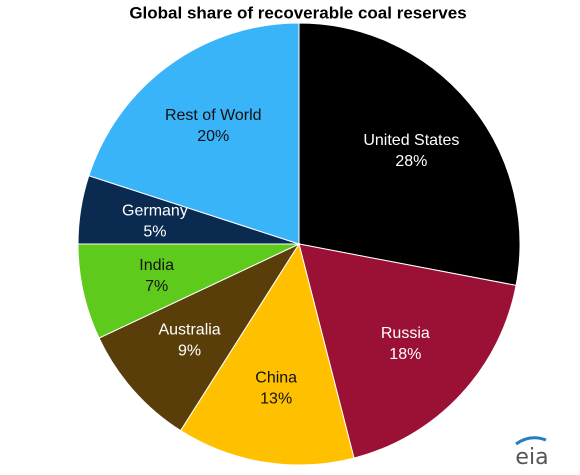 Image resolution: width=580 pixels, height=475 pixels. What do you see at coordinates (531, 457) in the screenshot?
I see `logo: eia` at bounding box center [531, 457].